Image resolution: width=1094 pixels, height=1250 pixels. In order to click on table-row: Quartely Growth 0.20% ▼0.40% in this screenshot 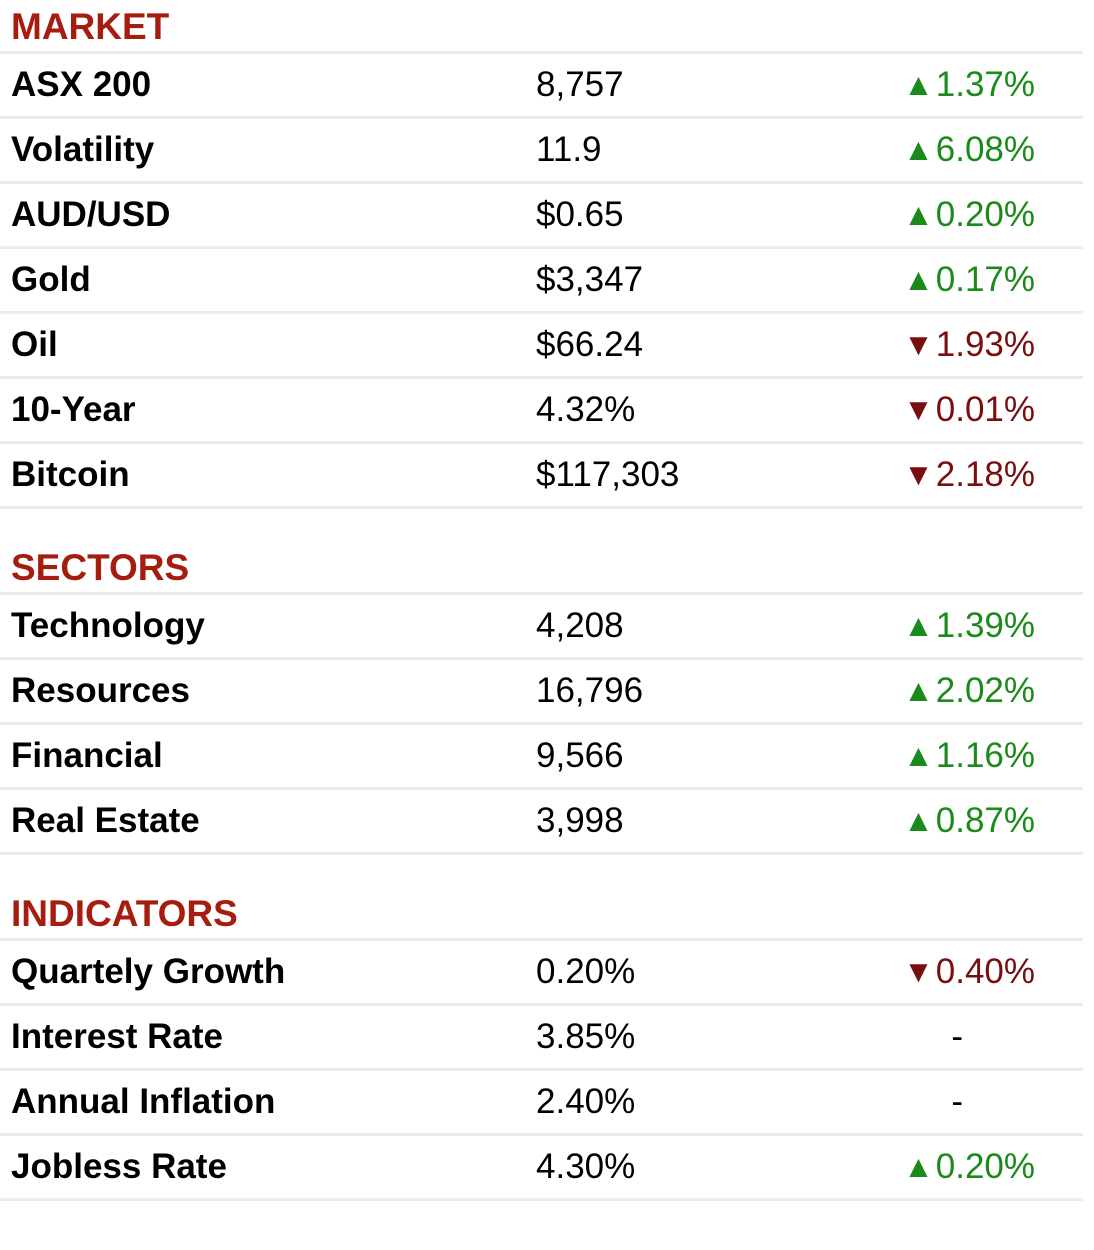, I will do `click(541, 973)`.